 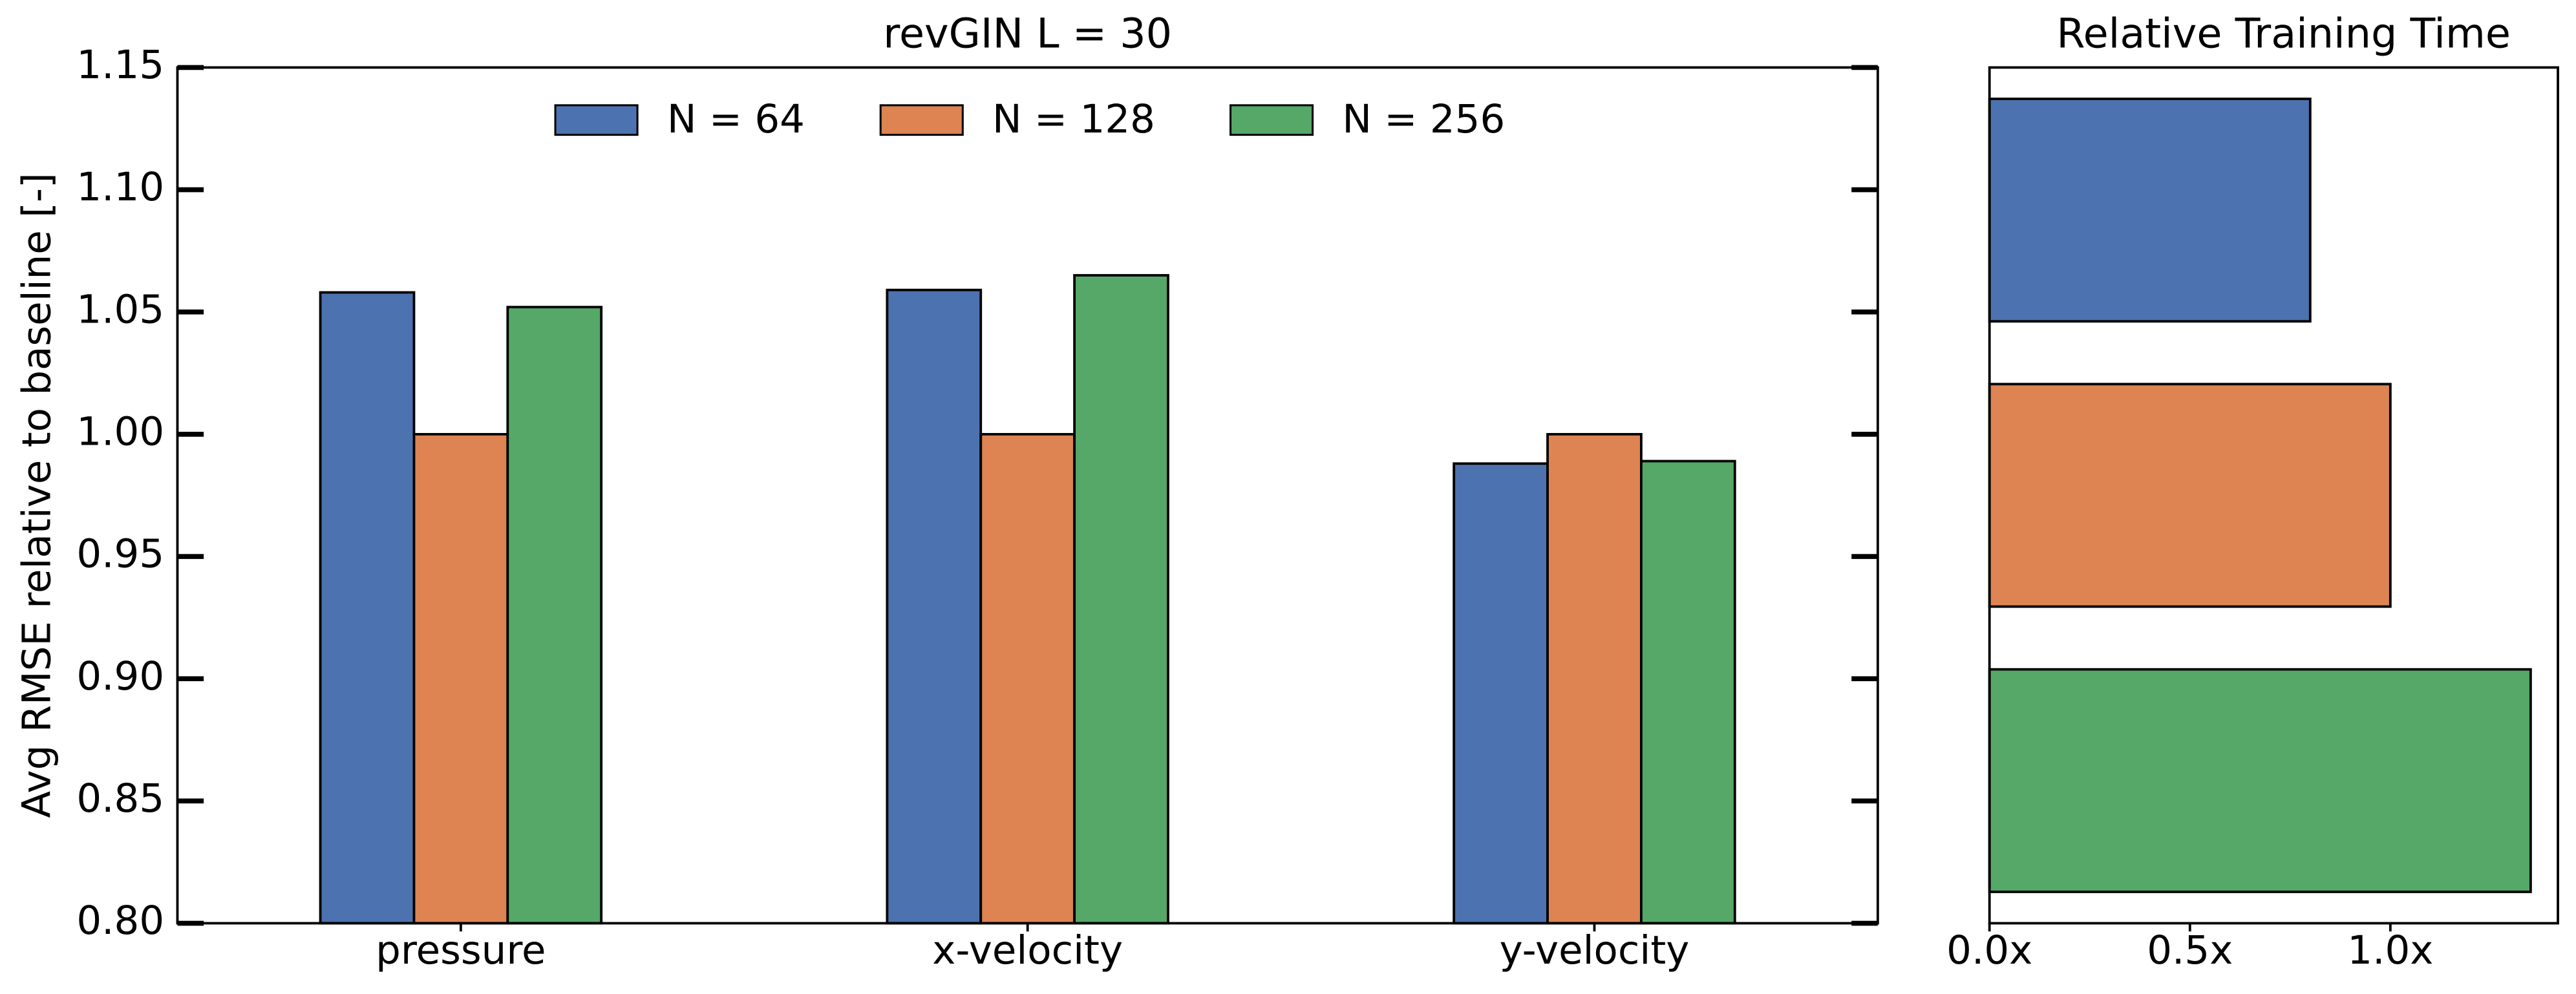 What do you see at coordinates (736, 119) in the screenshot?
I see `legend-label: N = 64` at bounding box center [736, 119].